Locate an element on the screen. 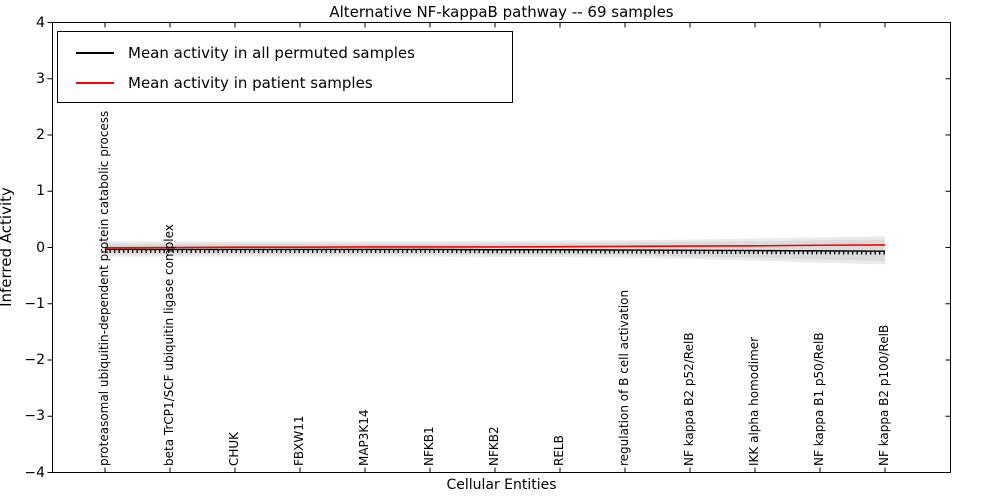 The height and width of the screenshot is (500, 1000). y-tick-label: 4 is located at coordinates (40, 22).